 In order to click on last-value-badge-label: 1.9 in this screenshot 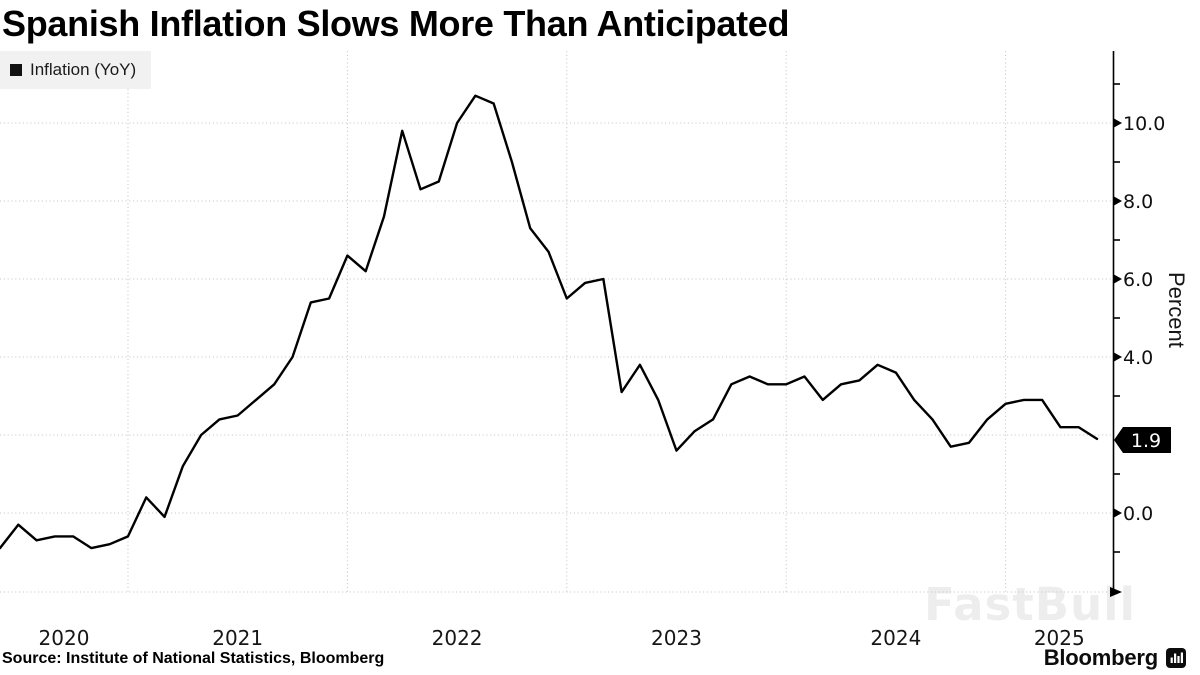, I will do `click(1146, 441)`.